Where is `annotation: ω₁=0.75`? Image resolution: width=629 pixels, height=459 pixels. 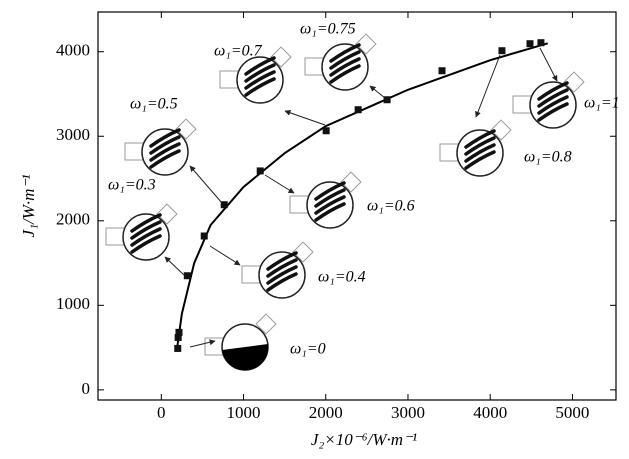
annotation: ω₁=0.75 is located at coordinates (328, 29).